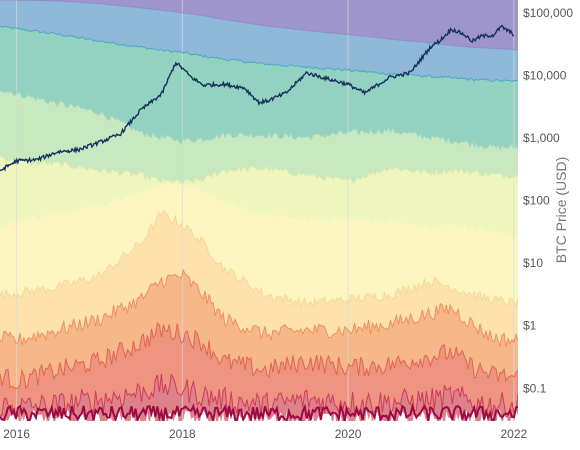 This screenshot has height=450, width=580. What do you see at coordinates (536, 201) in the screenshot?
I see `y-tick-label: $100` at bounding box center [536, 201].